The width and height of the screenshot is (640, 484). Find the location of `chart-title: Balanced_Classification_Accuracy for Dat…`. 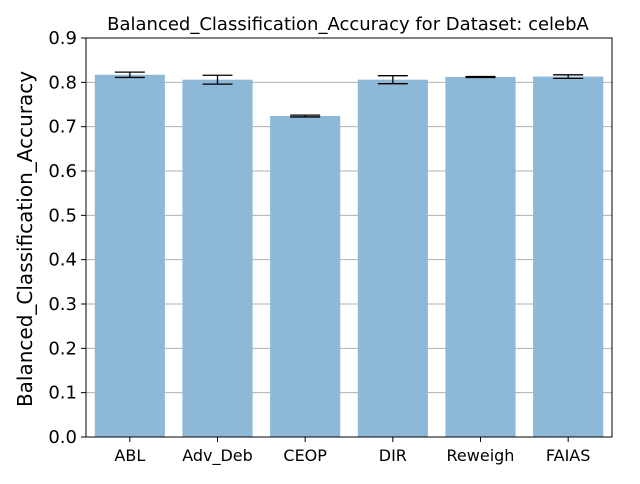

chart-title: Balanced_Classification_Accuracy for Dat… is located at coordinates (348, 24).